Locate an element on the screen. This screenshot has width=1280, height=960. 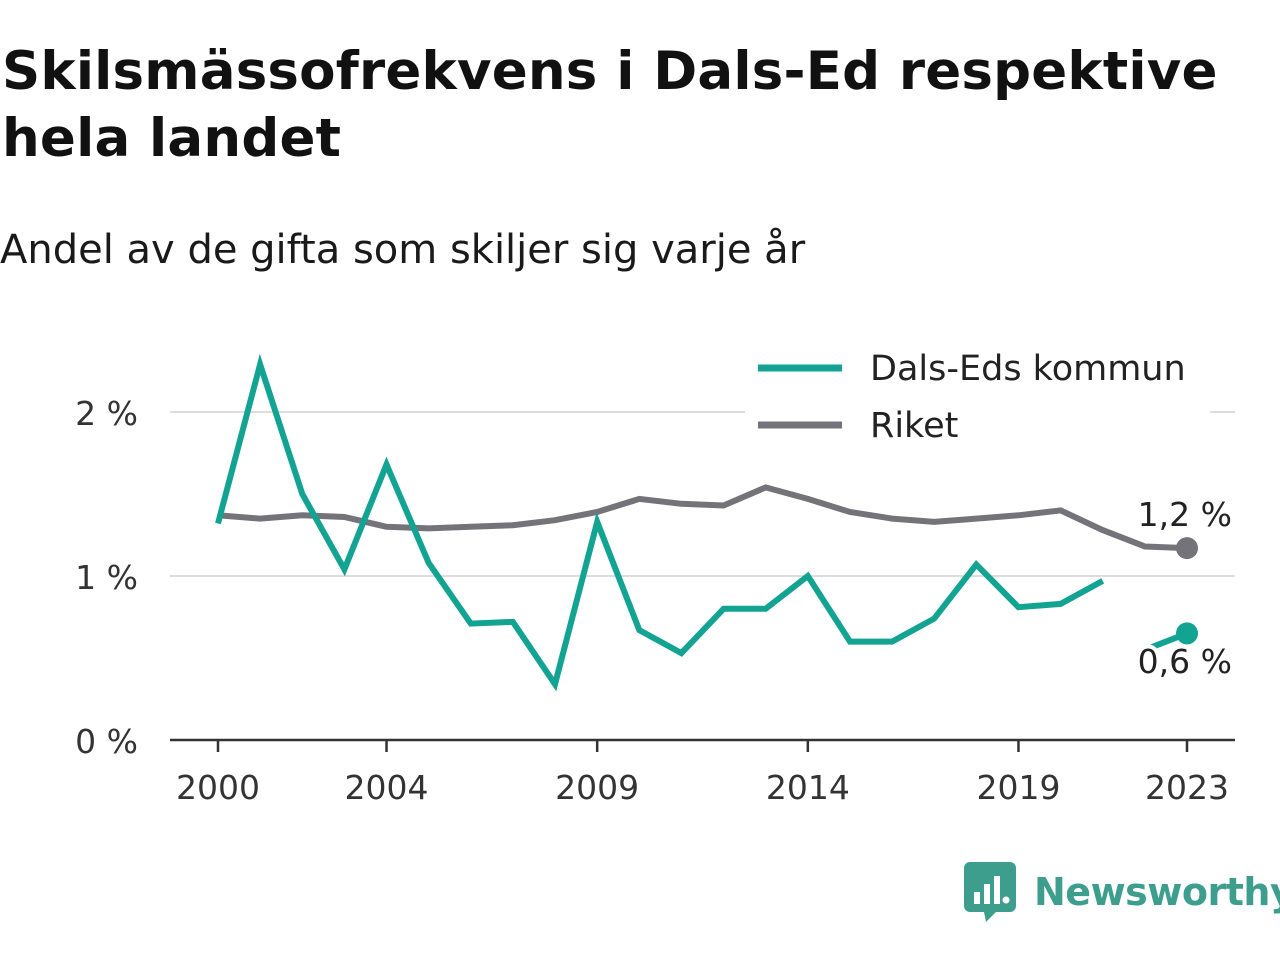
end-label: 1,2 % is located at coordinates (1185, 514).